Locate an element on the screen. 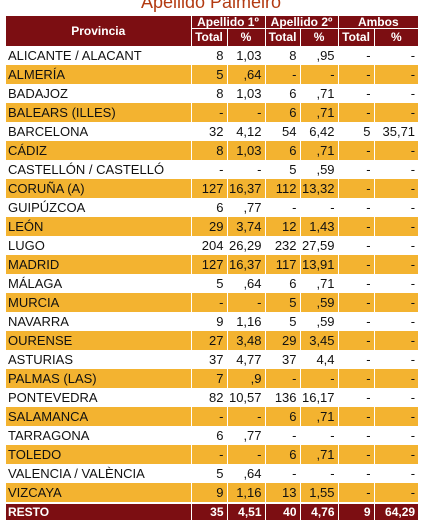  column-group-apellido-1: Apellido 1º is located at coordinates (228, 22).